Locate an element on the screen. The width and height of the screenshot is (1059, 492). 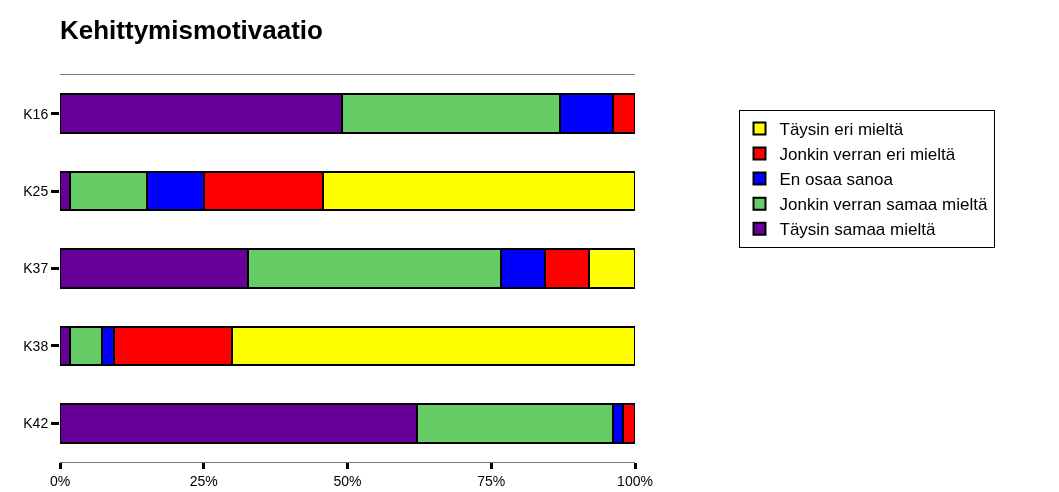
x-tick-label: 0% is located at coordinates (60, 480).